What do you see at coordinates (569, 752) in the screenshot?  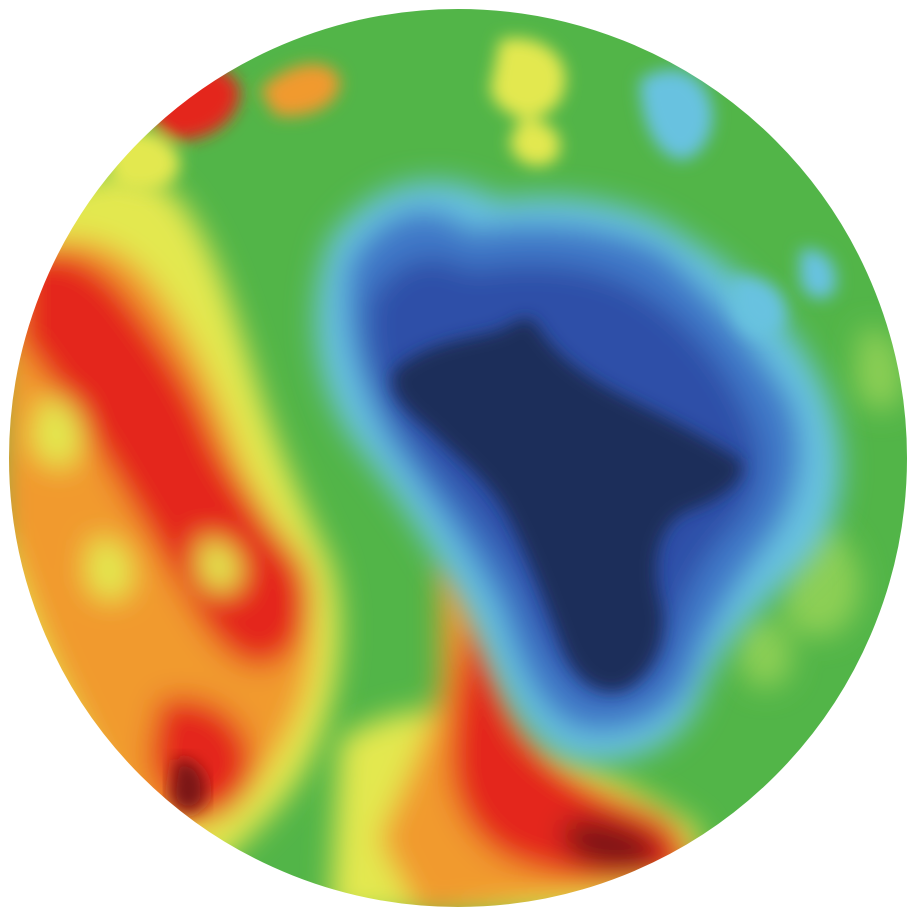 I see `red-region` at bounding box center [569, 752].